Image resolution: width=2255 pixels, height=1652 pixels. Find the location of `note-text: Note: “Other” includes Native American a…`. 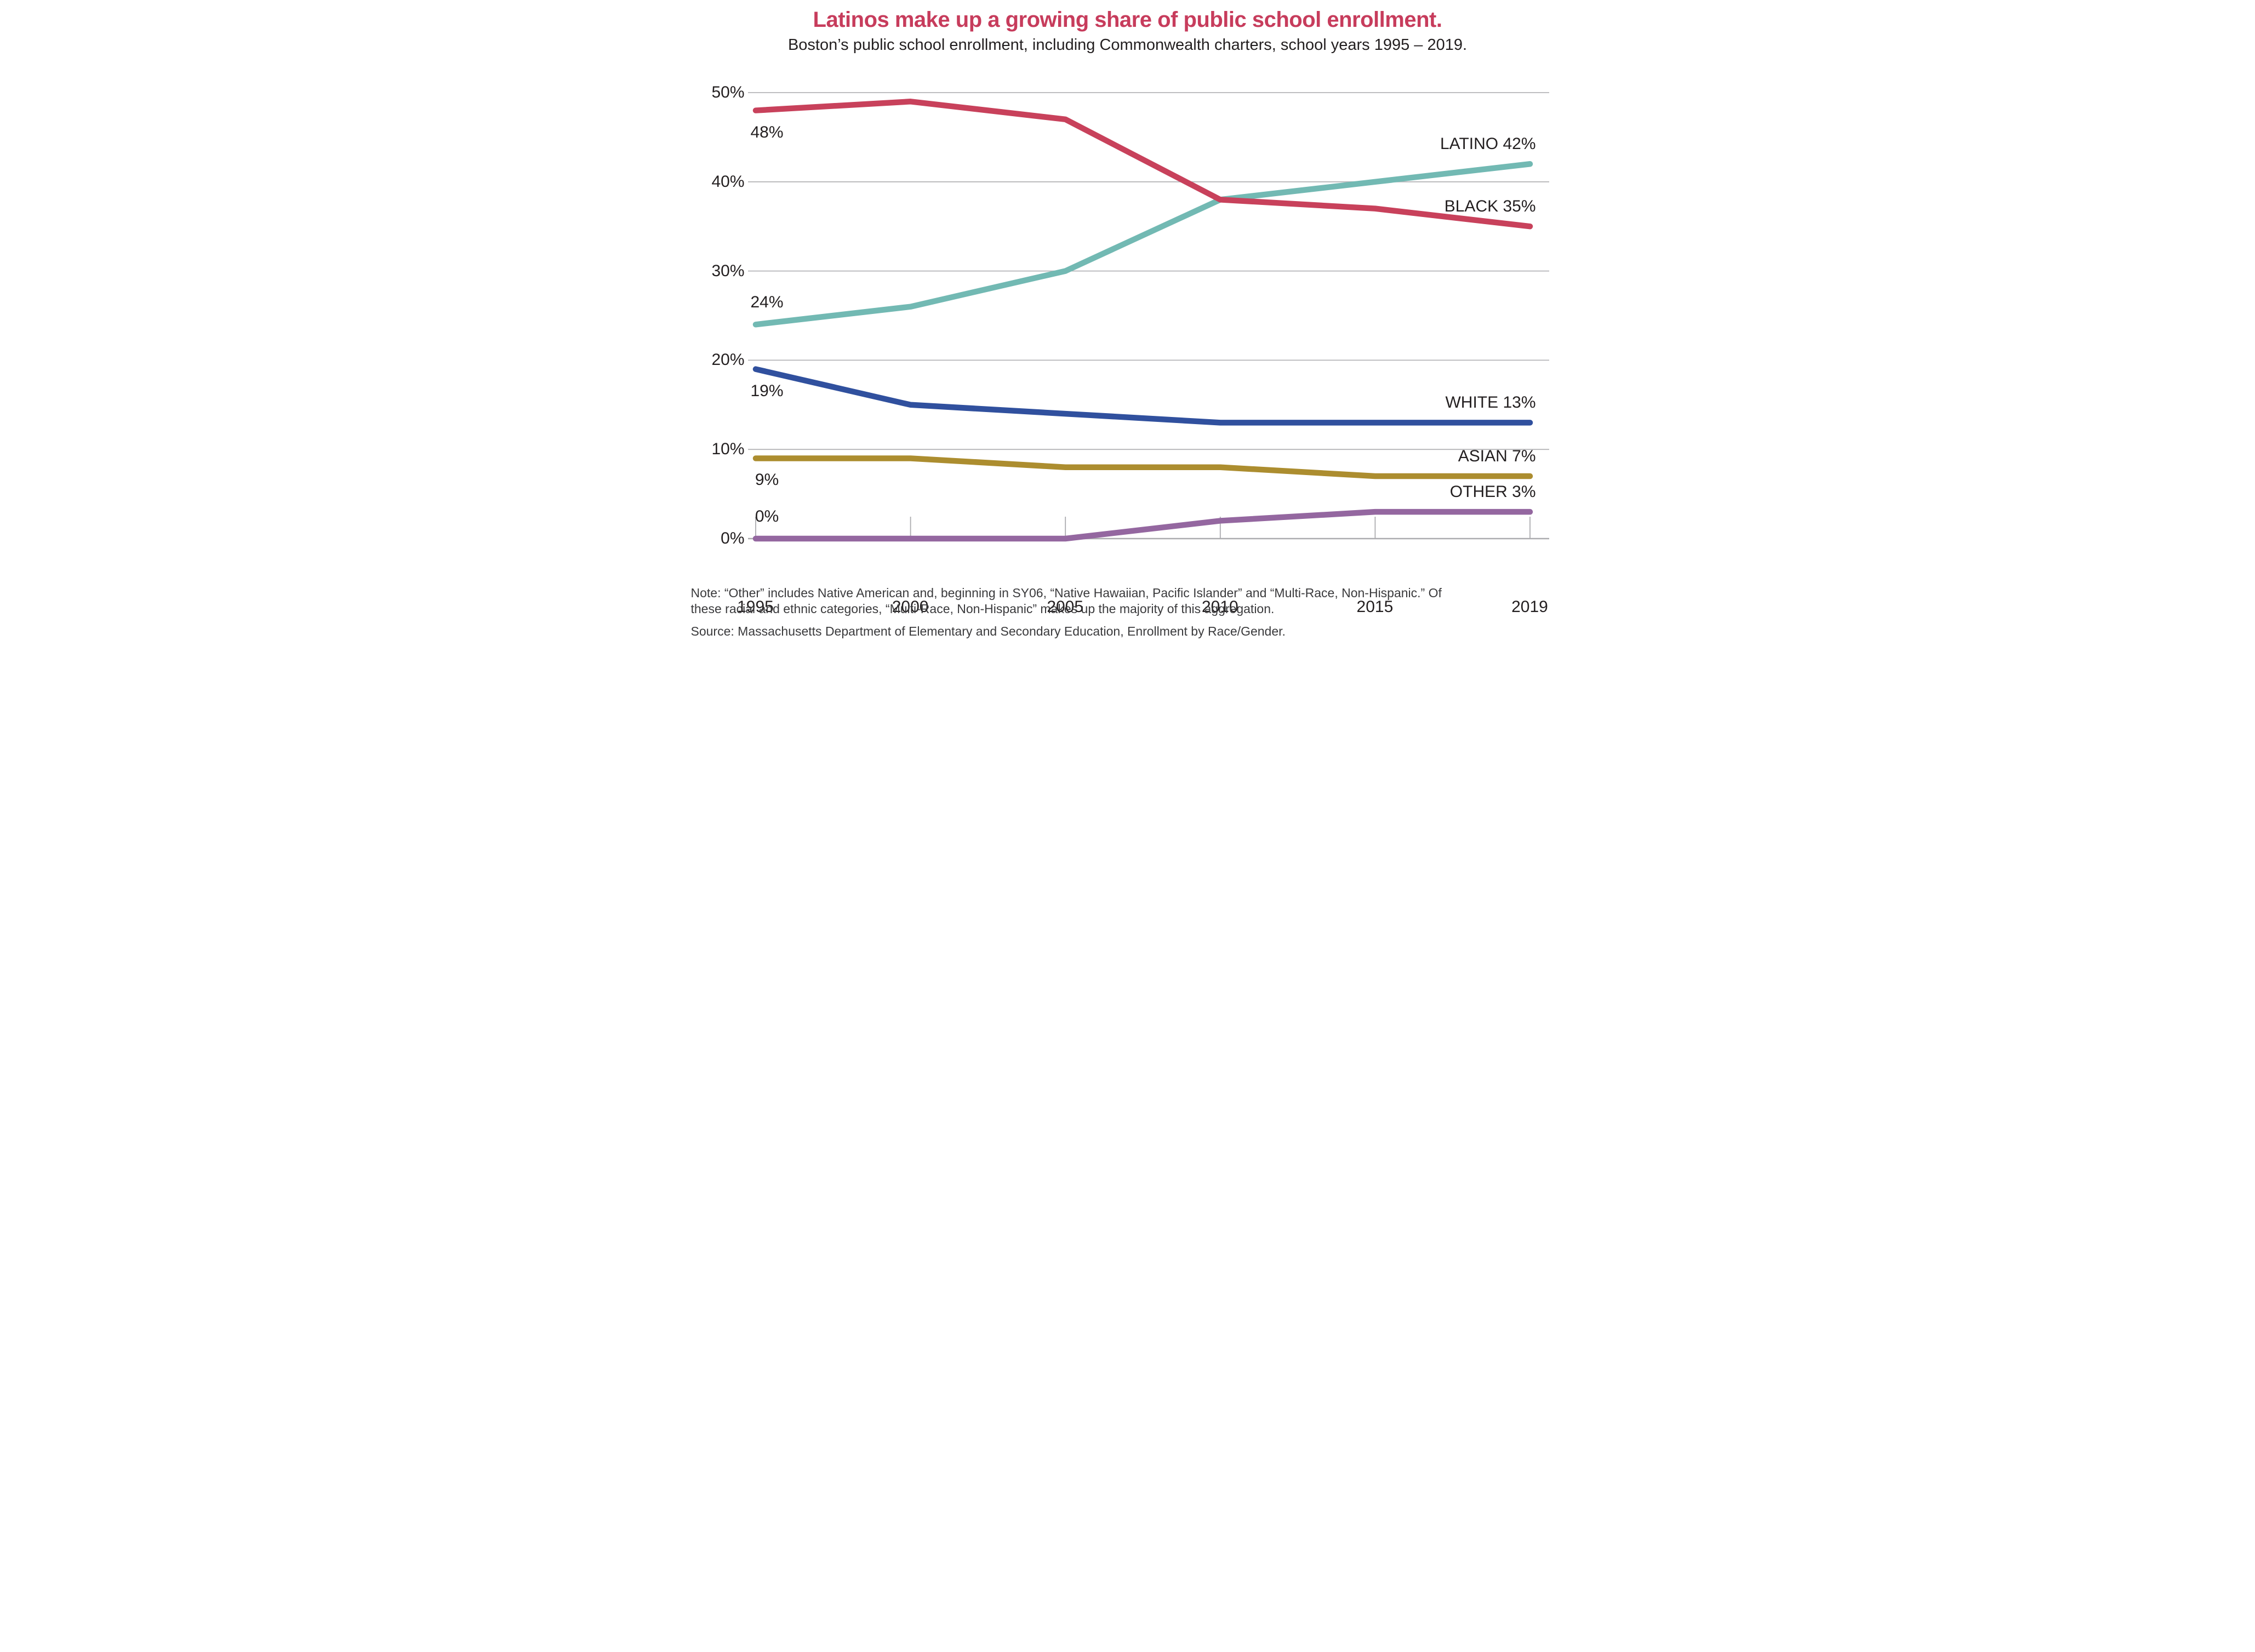

note-text: Note: “Other” includes Native American a… is located at coordinates (1066, 601).